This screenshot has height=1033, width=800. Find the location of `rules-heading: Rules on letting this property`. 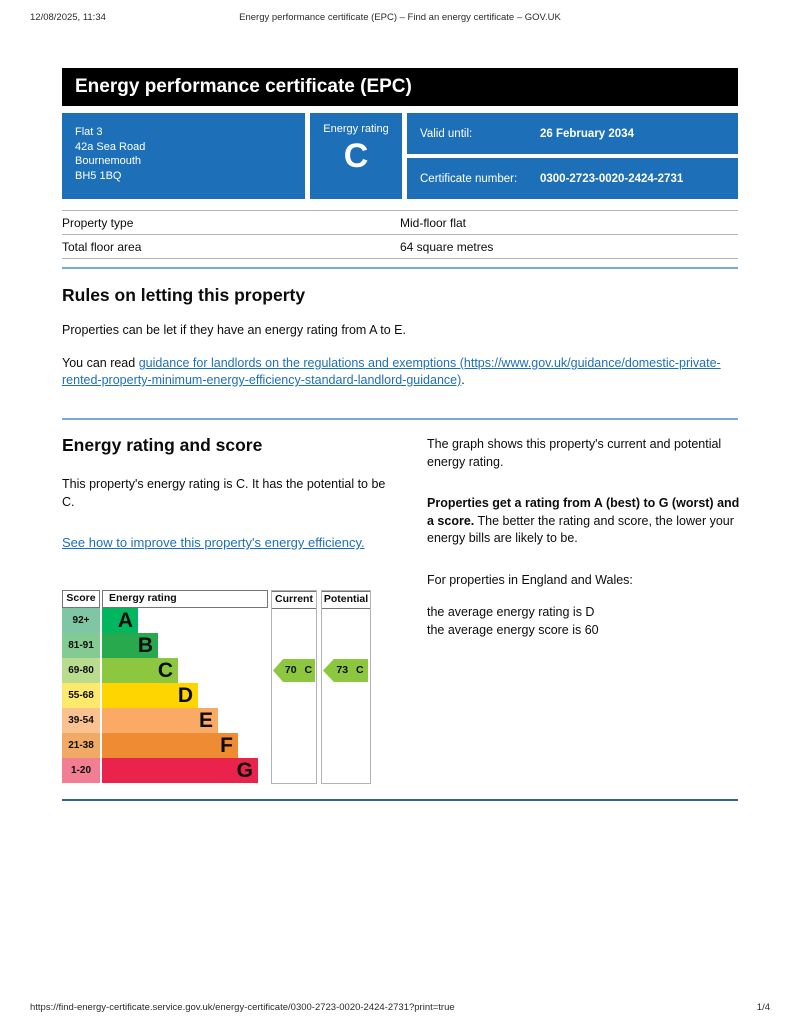

rules-heading: Rules on letting this property is located at coordinates (184, 295).